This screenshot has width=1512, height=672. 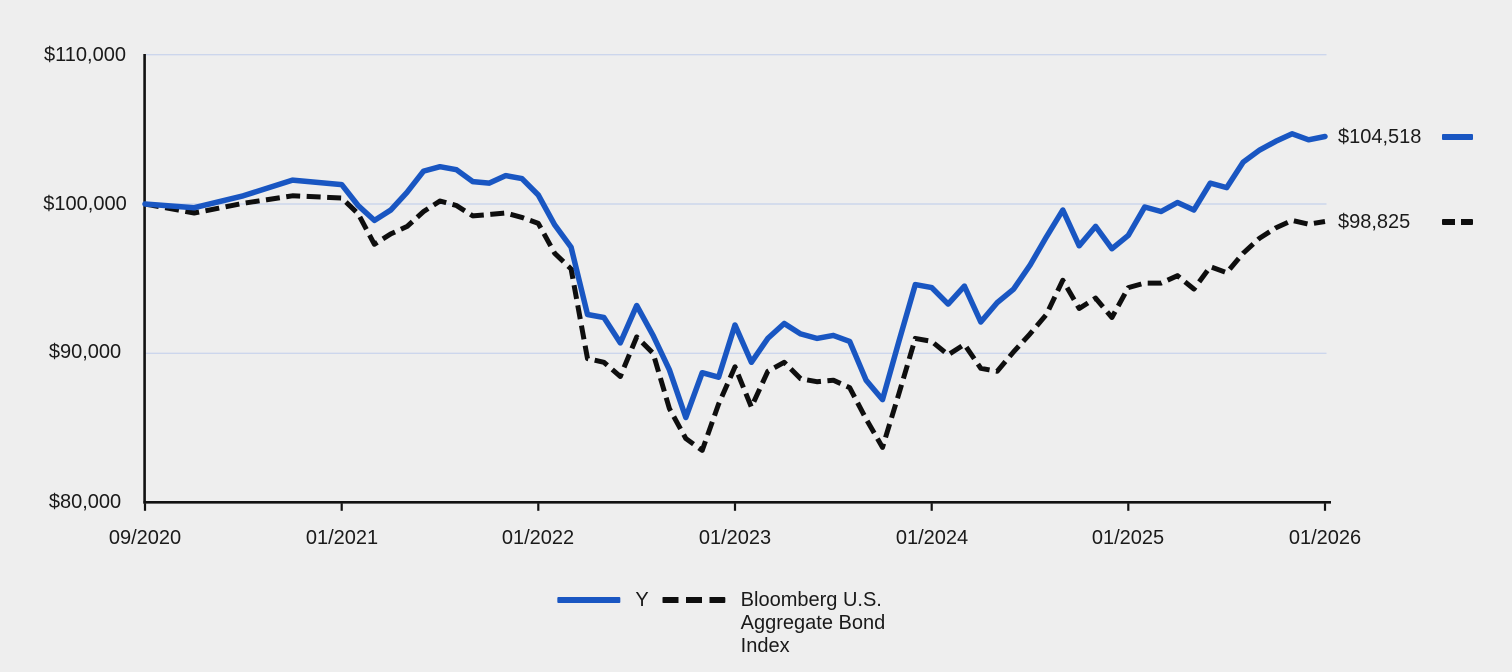 I want to click on legend-benchmark-label: Bloomberg U.S. Aggregate Bond Index, so click(x=813, y=623).